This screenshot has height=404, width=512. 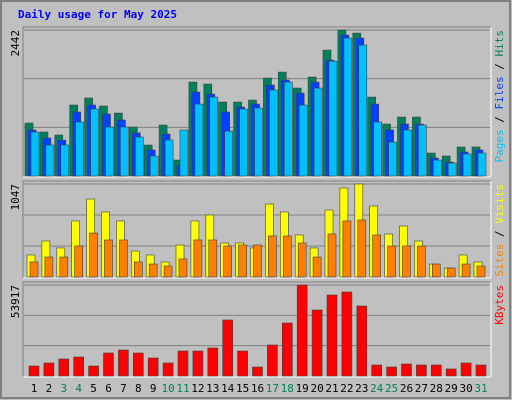 What do you see at coordinates (346, 388) in the screenshot?
I see `x-tick-label: 22` at bounding box center [346, 388].